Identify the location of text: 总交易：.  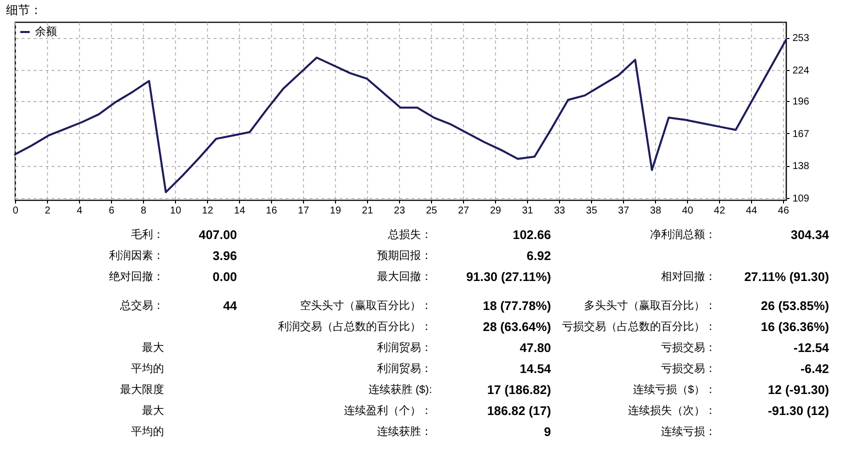
(141, 305).